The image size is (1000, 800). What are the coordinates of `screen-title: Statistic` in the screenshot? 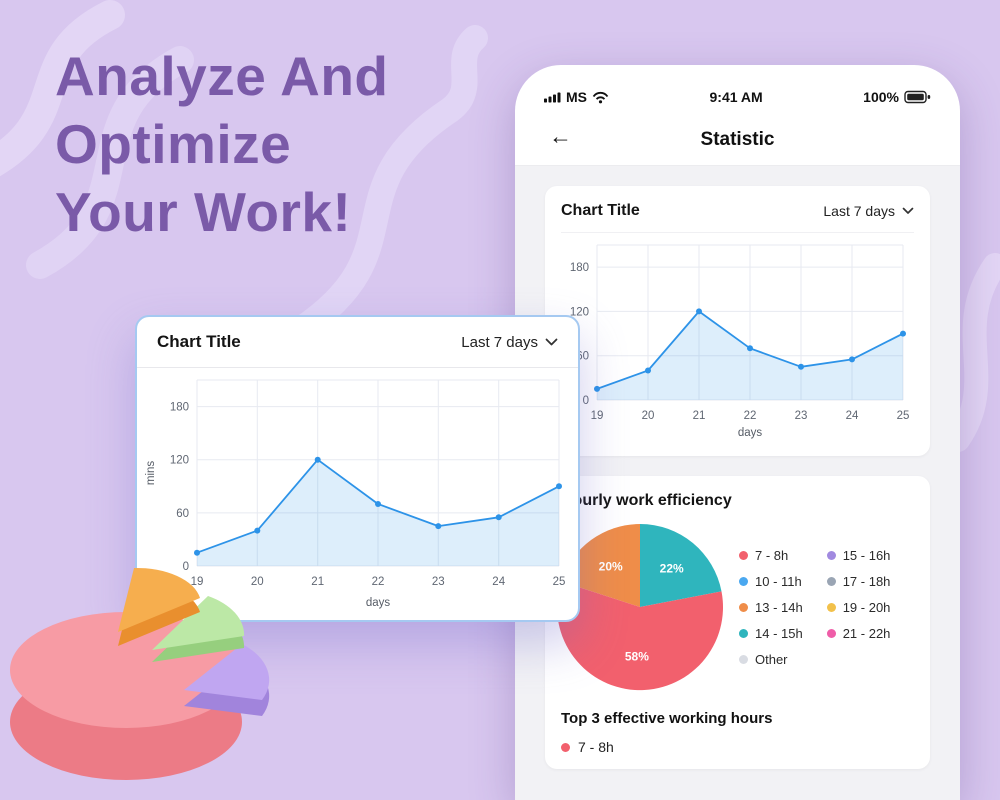 It's located at (737, 139).